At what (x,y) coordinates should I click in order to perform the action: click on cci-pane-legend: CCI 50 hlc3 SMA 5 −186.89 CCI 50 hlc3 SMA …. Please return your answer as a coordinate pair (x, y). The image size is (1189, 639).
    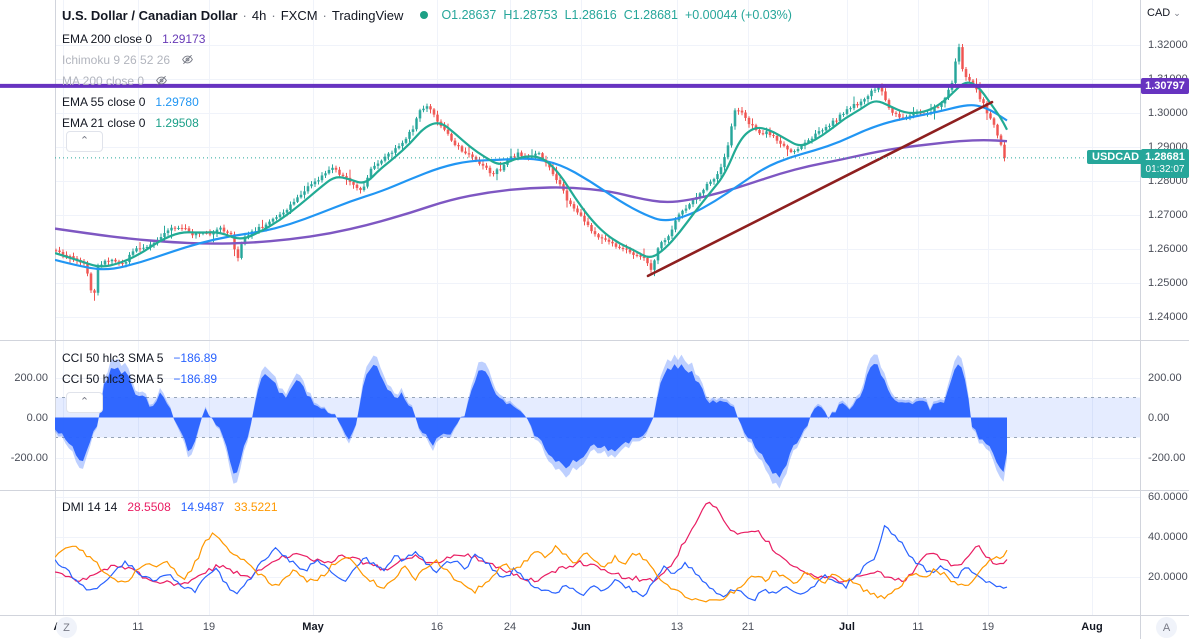
    Looking at the image, I should click on (139, 368).